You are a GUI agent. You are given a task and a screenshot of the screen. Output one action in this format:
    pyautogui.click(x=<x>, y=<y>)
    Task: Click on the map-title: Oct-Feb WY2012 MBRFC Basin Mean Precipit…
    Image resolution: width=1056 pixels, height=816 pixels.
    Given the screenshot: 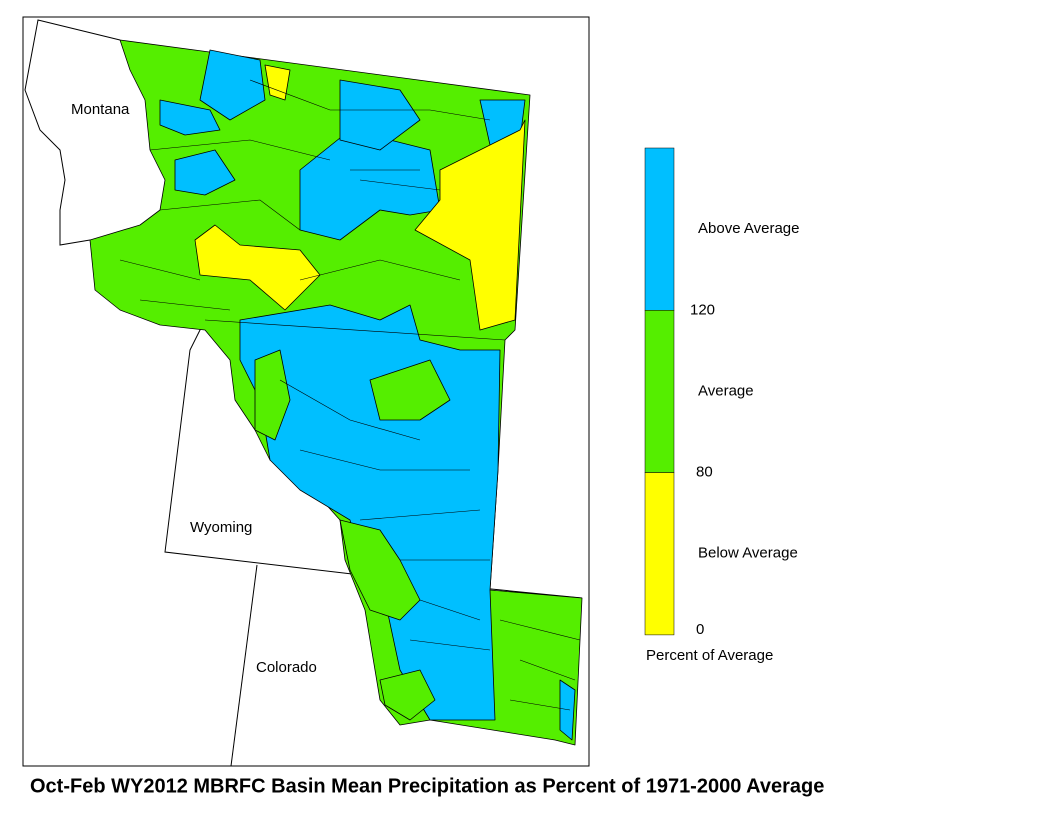 What is the action you would take?
    pyautogui.click(x=427, y=786)
    